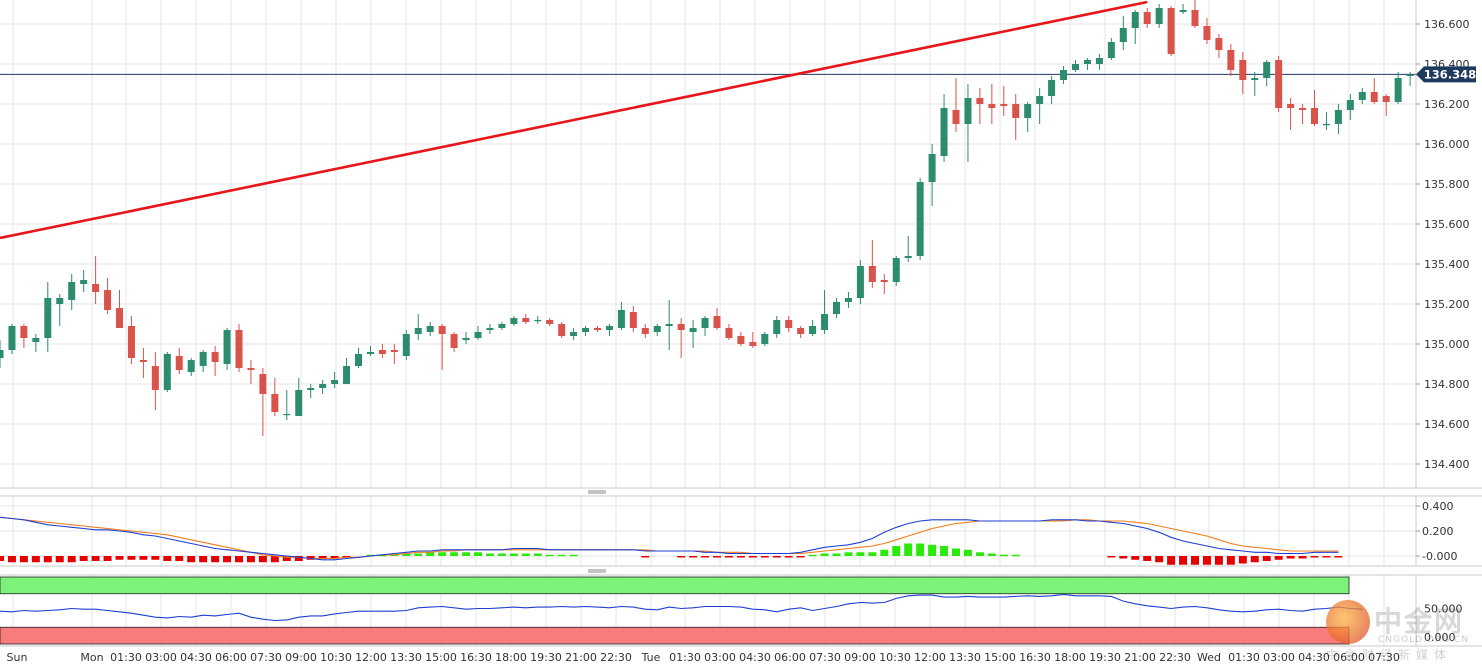  I want to click on x-tick-label: 09:00, so click(860, 657).